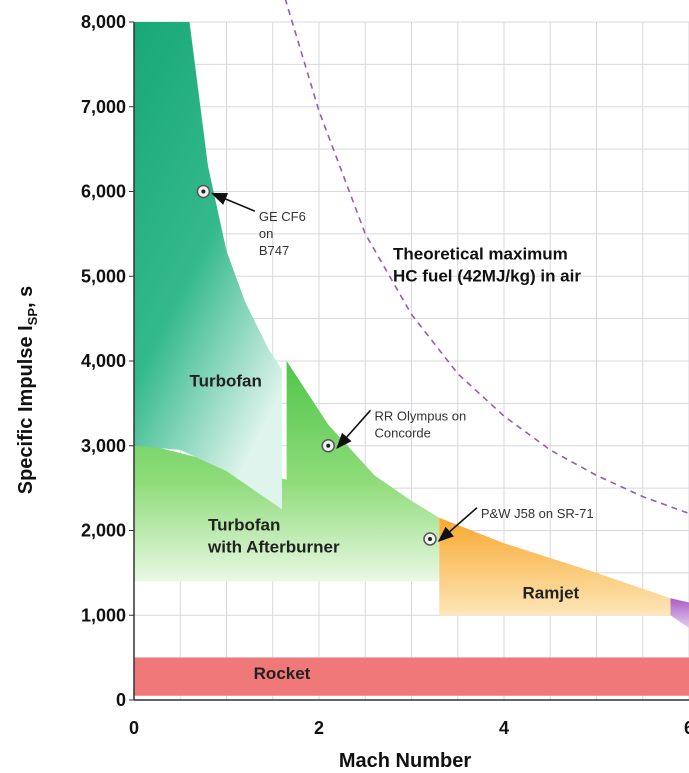 This screenshot has height=773, width=689. What do you see at coordinates (26, 409) in the screenshot?
I see `y-axis-title-main: Specific Impulse I` at bounding box center [26, 409].